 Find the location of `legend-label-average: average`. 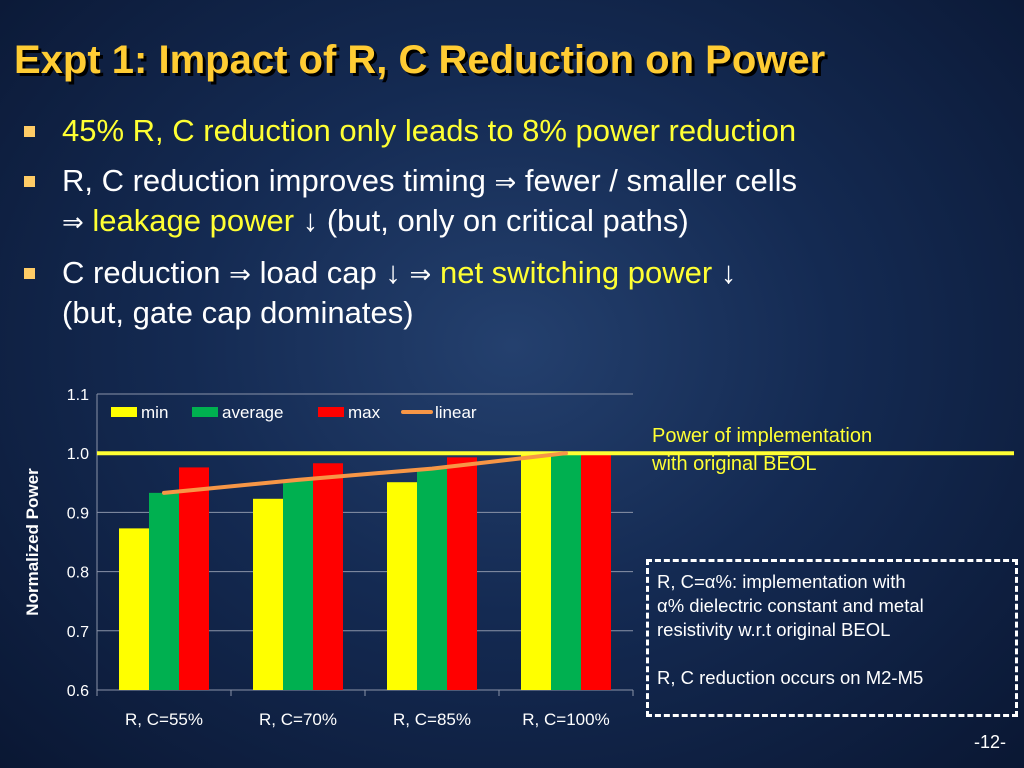

legend-label-average: average is located at coordinates (252, 412).